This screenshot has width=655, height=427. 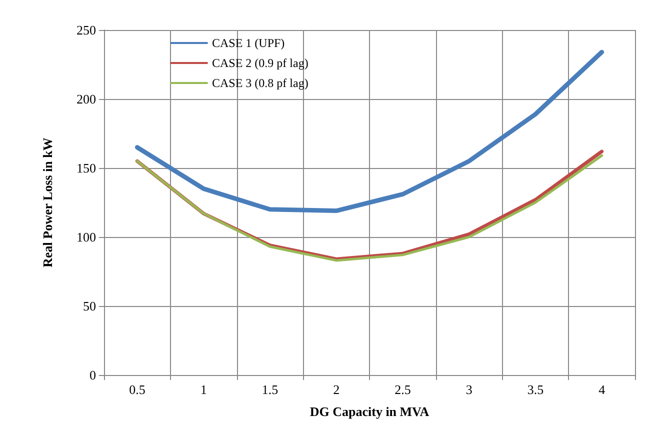 What do you see at coordinates (469, 389) in the screenshot?
I see `x-tick-label: 3` at bounding box center [469, 389].